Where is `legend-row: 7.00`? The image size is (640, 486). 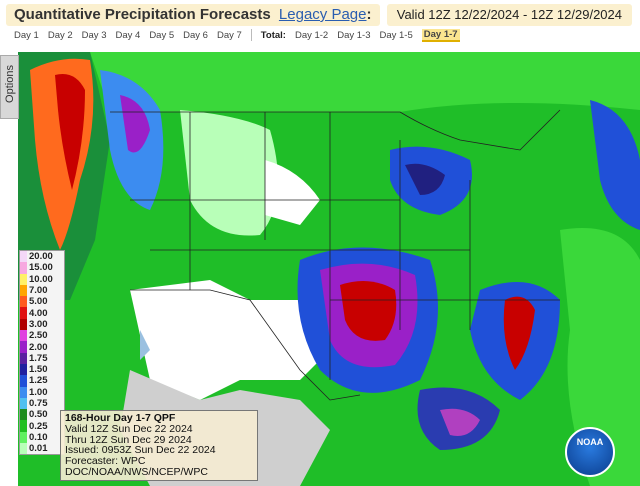 legend-row: 7.00 is located at coordinates (42, 290).